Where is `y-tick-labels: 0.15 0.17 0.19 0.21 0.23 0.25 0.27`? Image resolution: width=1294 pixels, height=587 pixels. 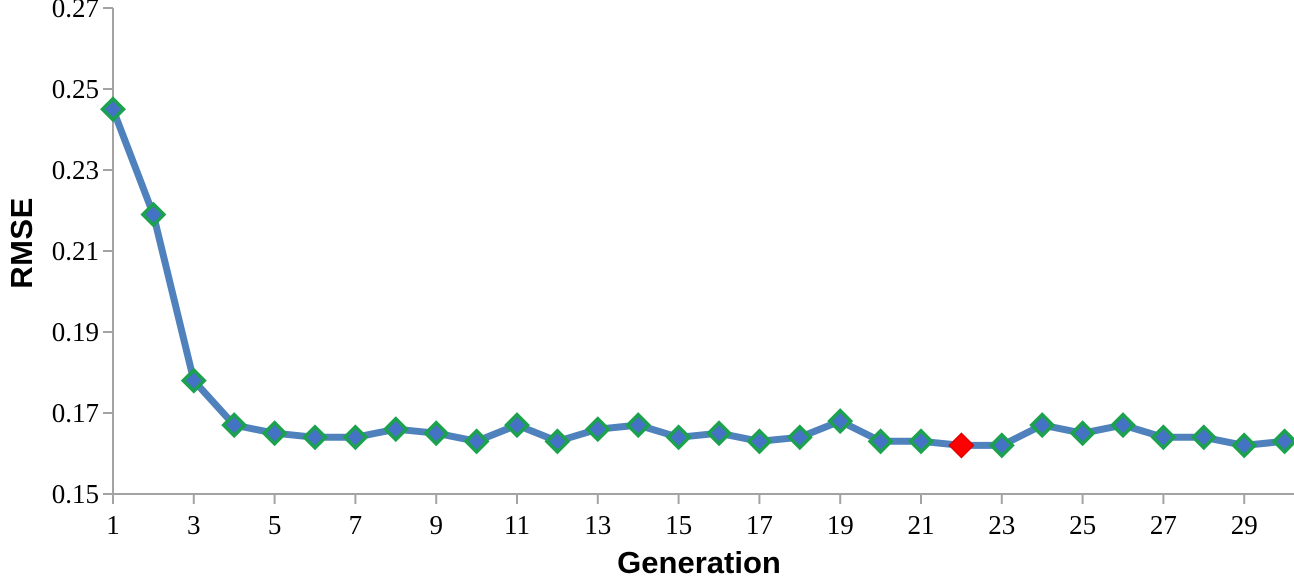 y-tick-labels: 0.15 0.17 0.19 0.21 0.23 0.25 0.27 is located at coordinates (82, 254).